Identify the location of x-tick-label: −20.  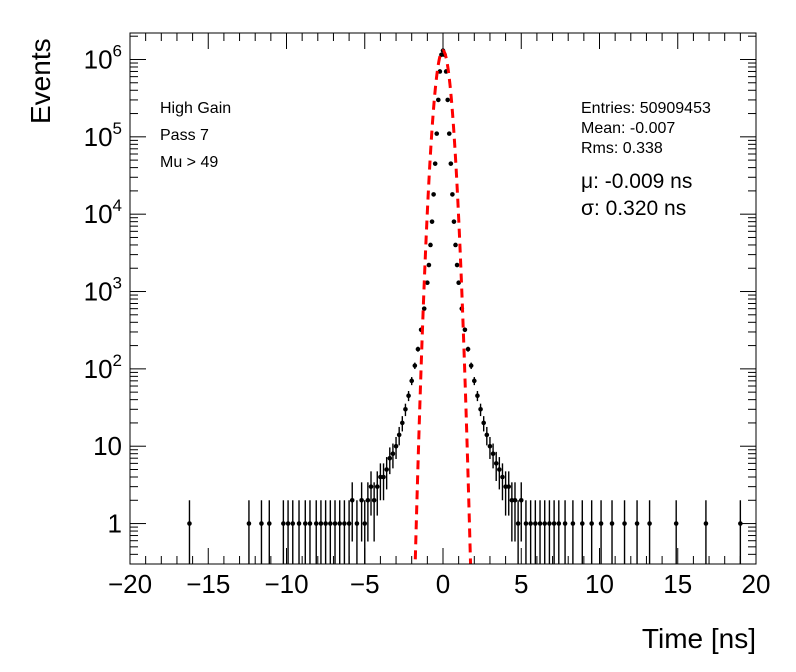
(130, 584).